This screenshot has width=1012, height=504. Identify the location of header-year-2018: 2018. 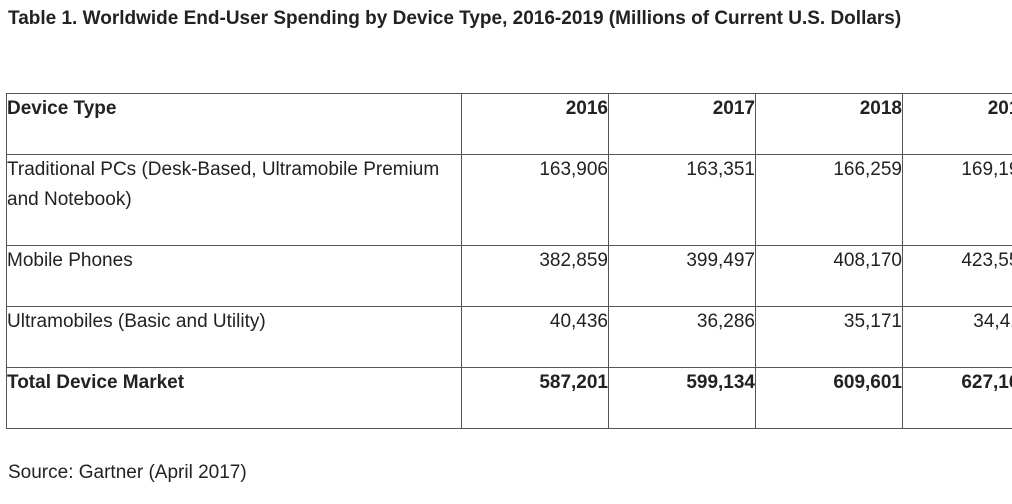
(829, 124).